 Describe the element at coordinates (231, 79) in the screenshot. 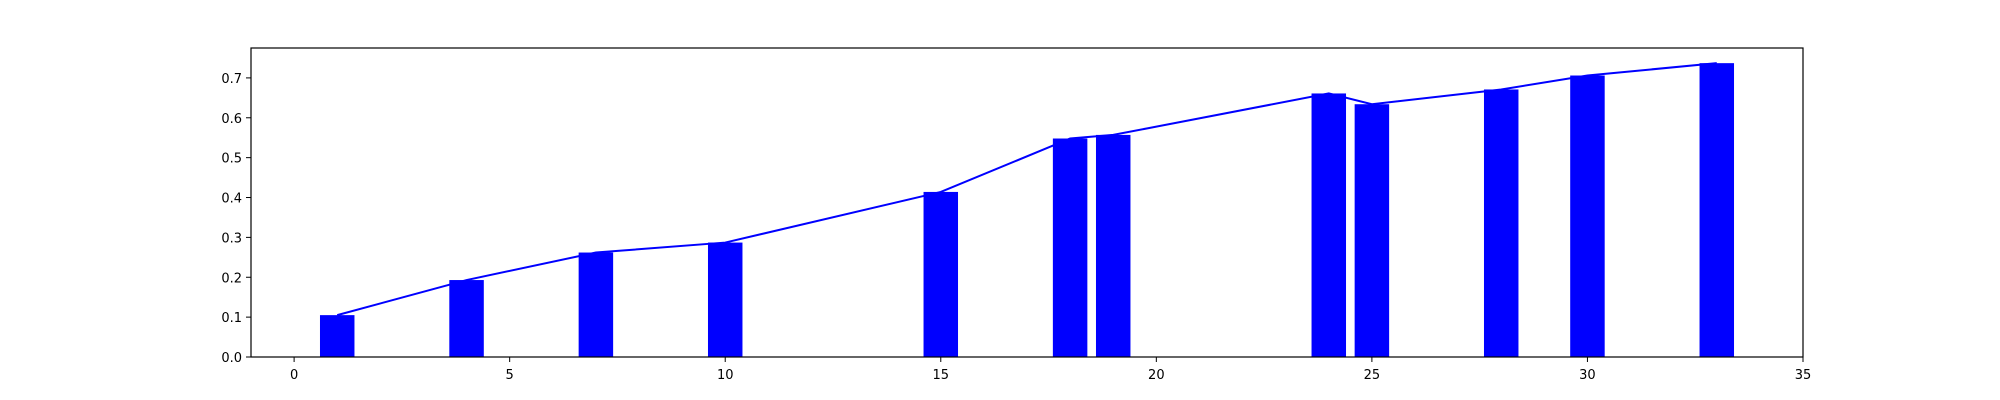

I see `y-tick-label: 0.7` at that location.